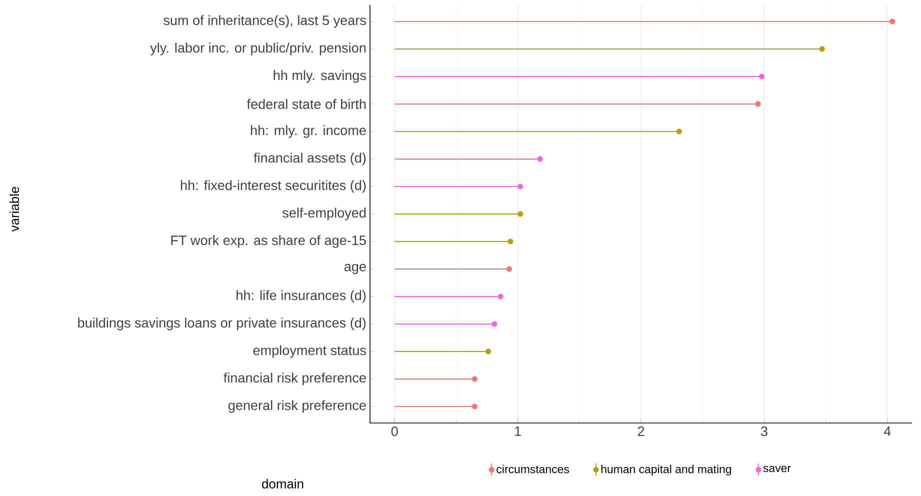  I want to click on x-tick-label: 0, so click(394, 431).